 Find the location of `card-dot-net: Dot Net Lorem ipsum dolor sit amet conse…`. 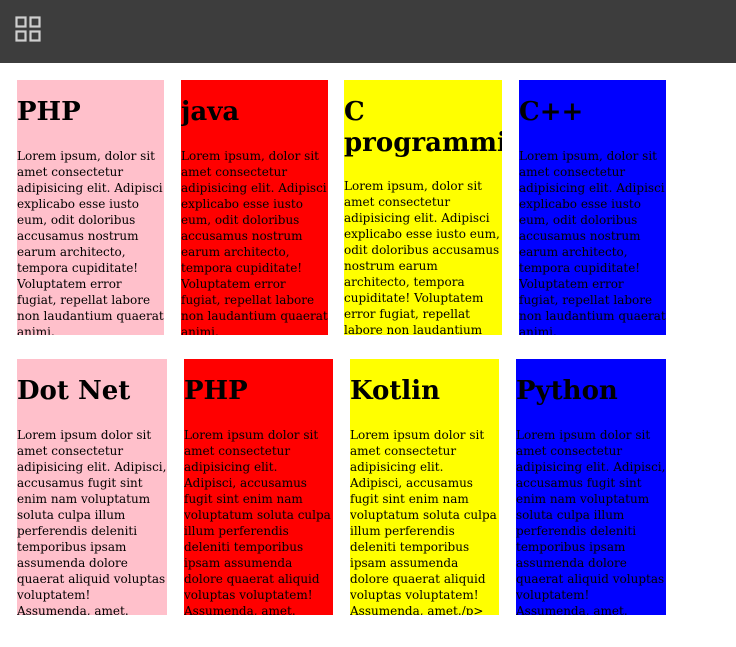

card-dot-net: Dot Net Lorem ipsum dolor sit amet conse… is located at coordinates (92, 487).